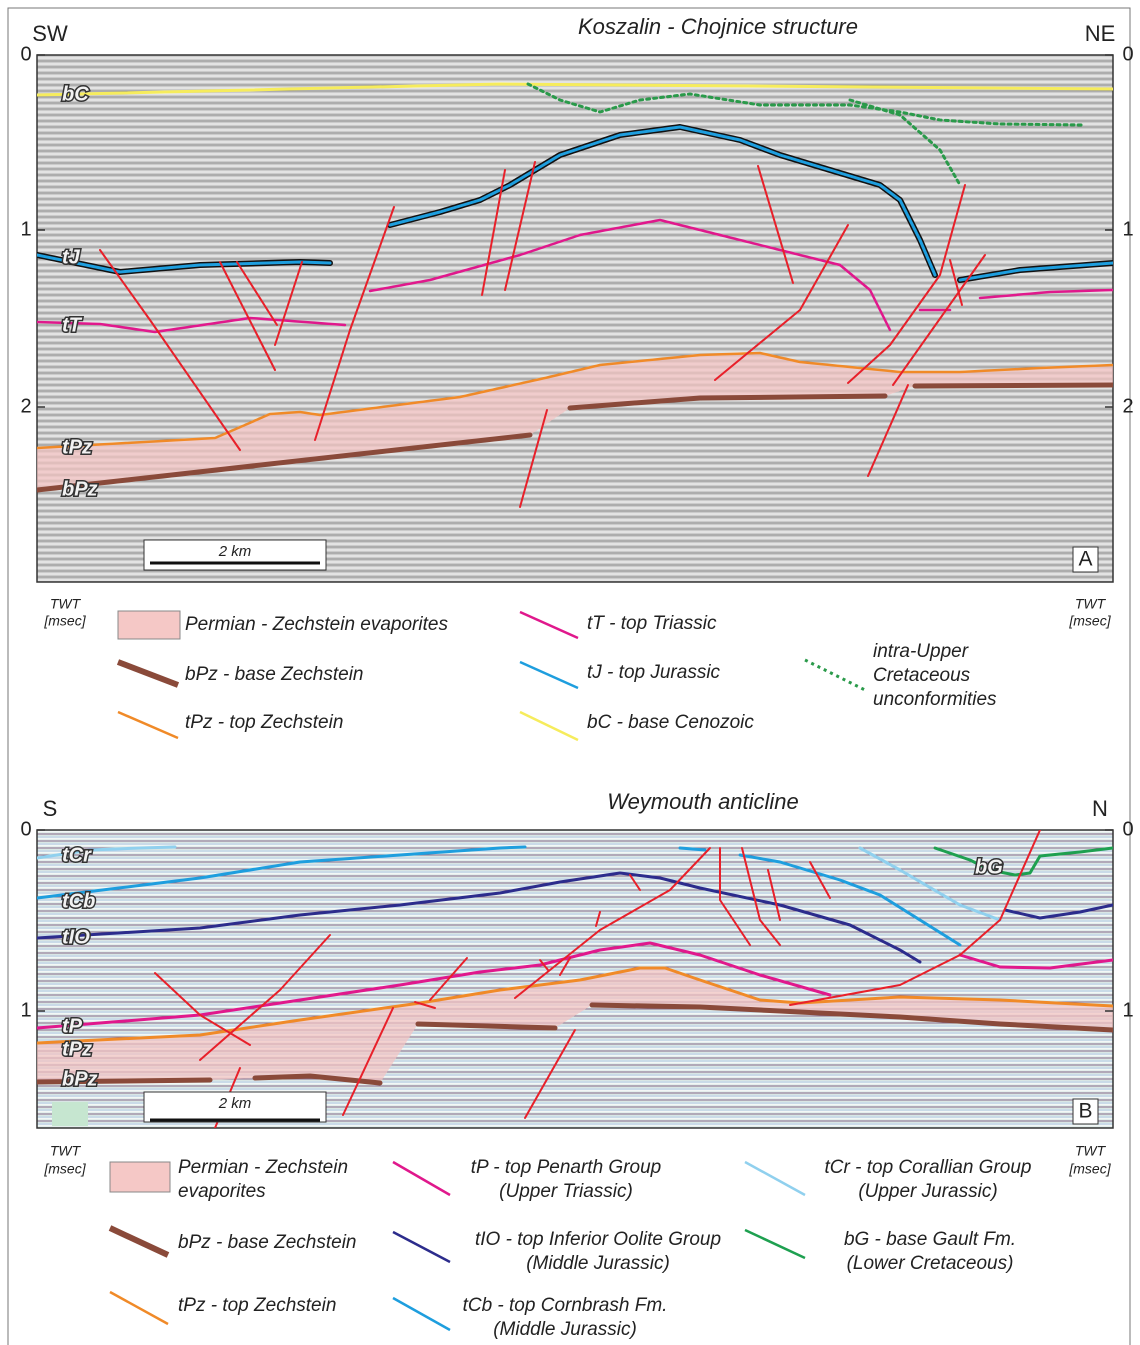 Image resolution: width=1140 pixels, height=1345 pixels. I want to click on horizon-label: tCb, so click(78, 901).